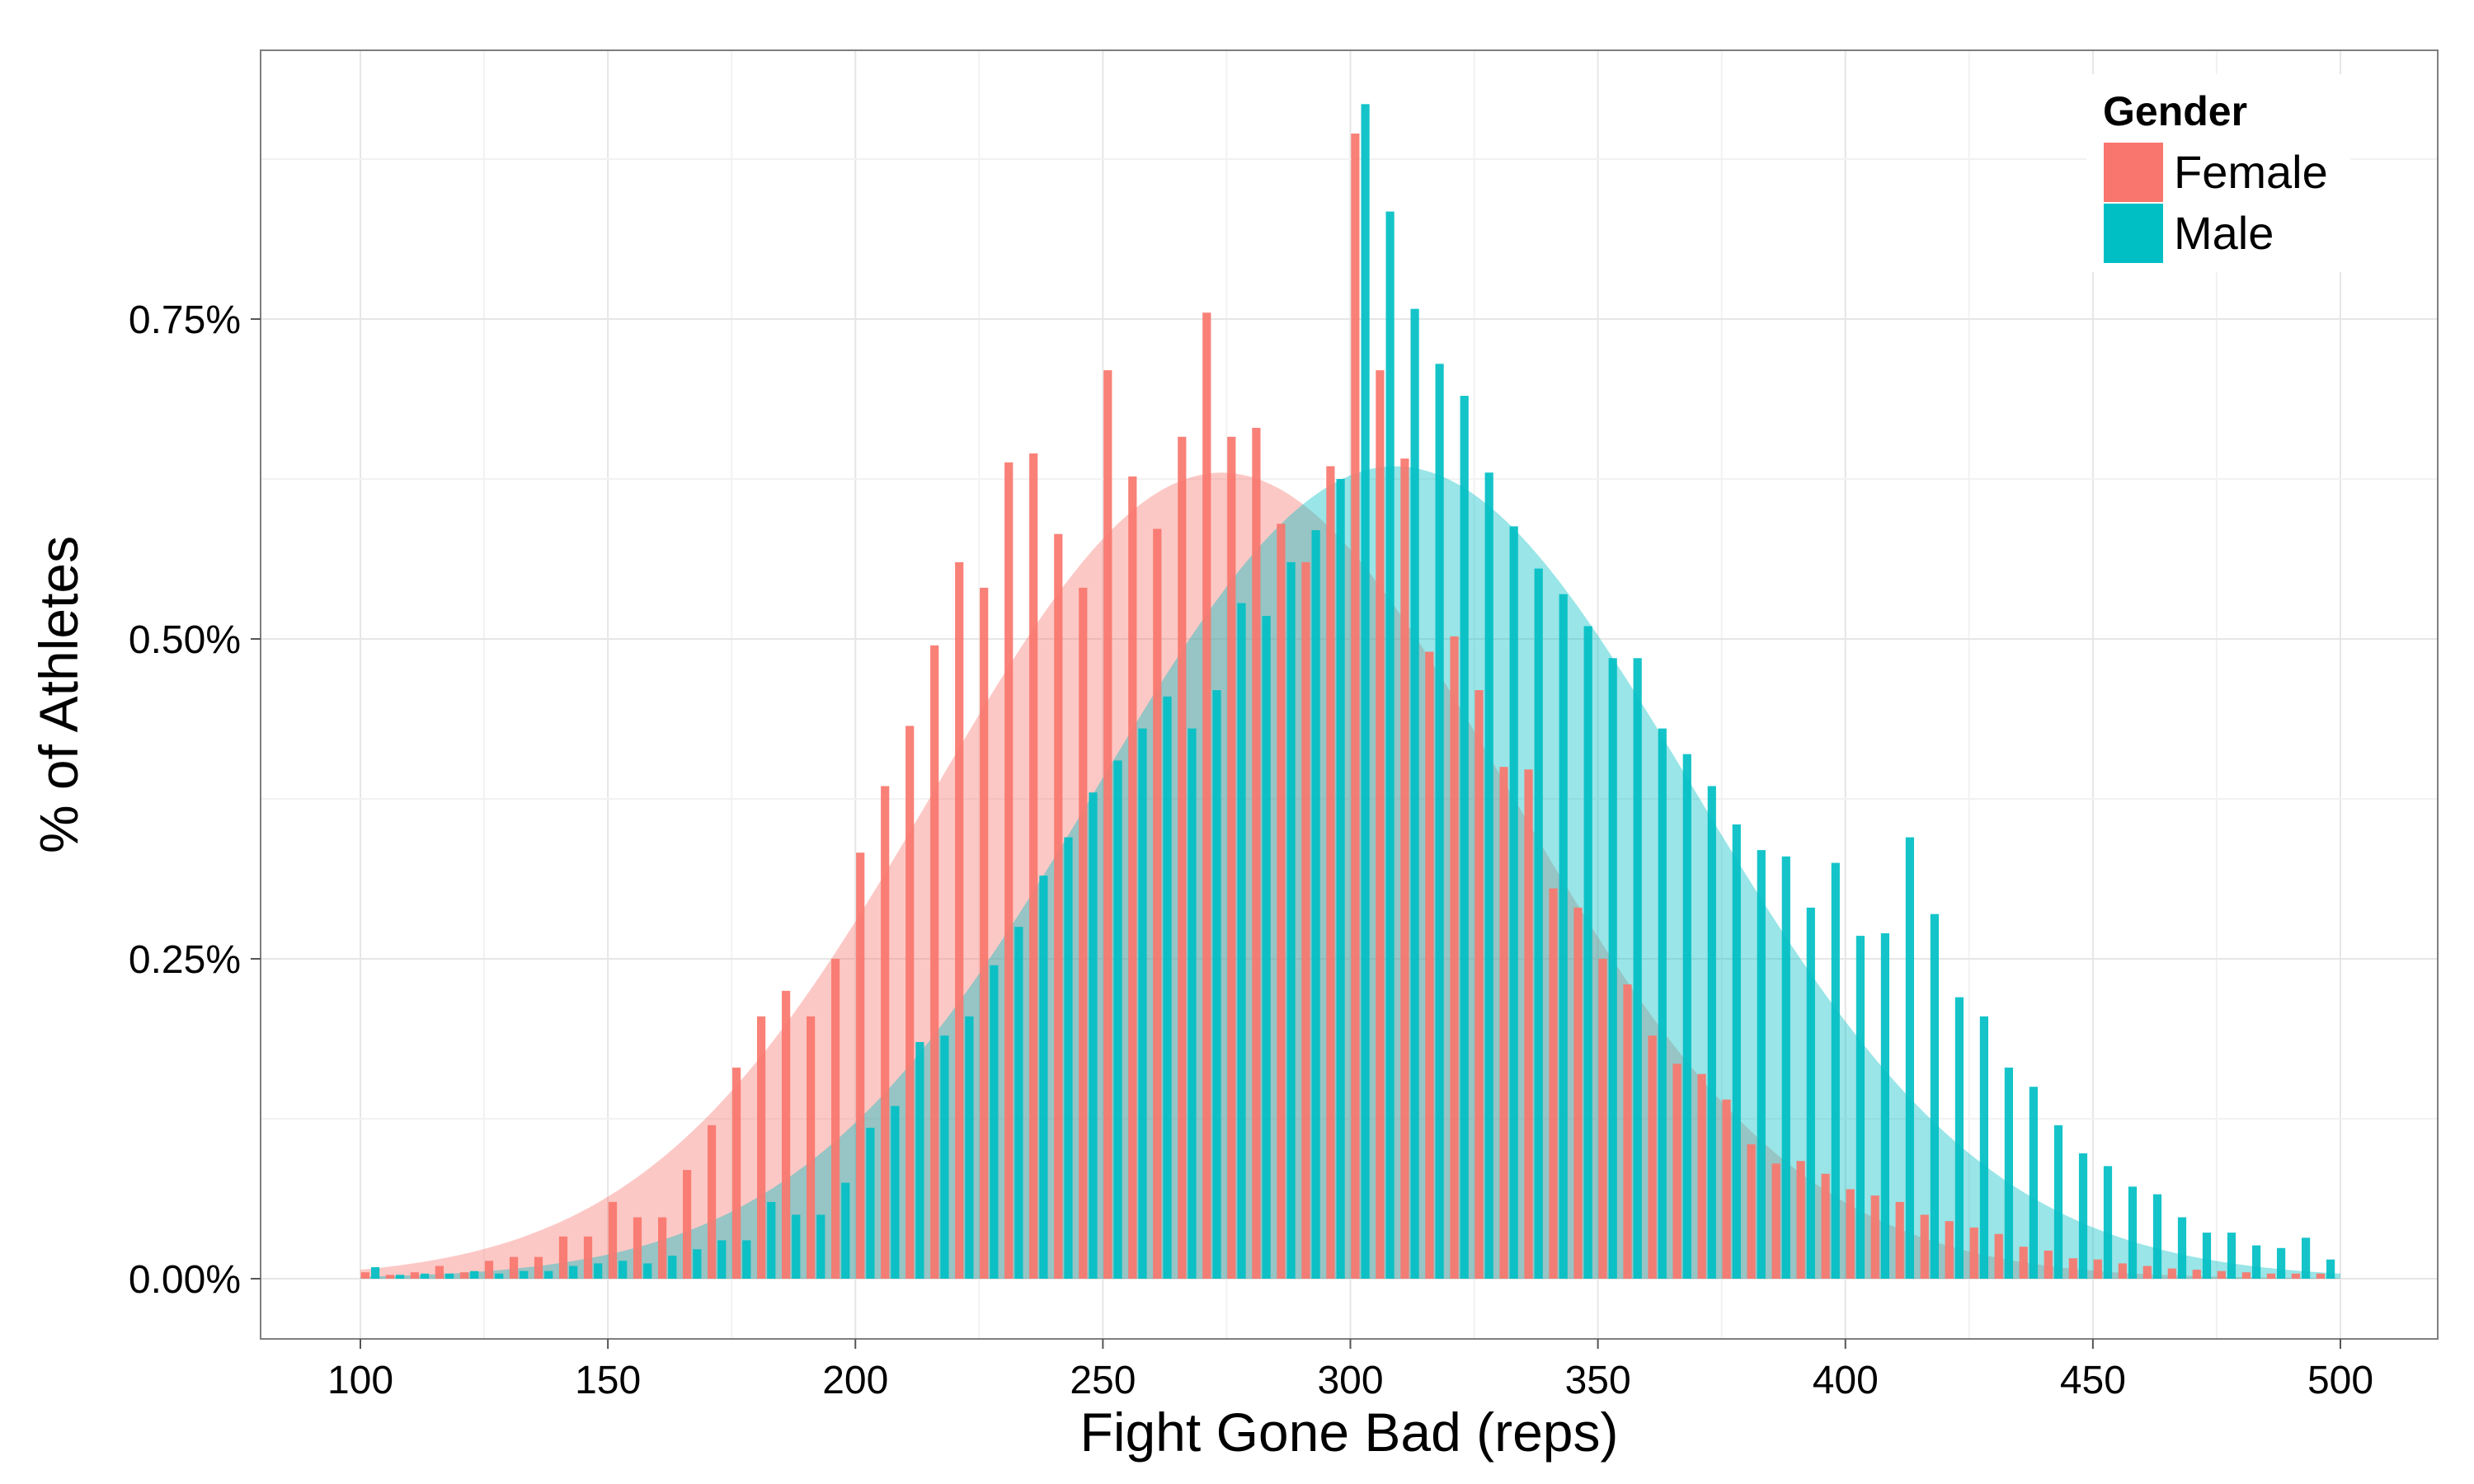 The height and width of the screenshot is (1484, 2474). Describe the element at coordinates (2175, 111) in the screenshot. I see `legend-title: Gender` at that location.